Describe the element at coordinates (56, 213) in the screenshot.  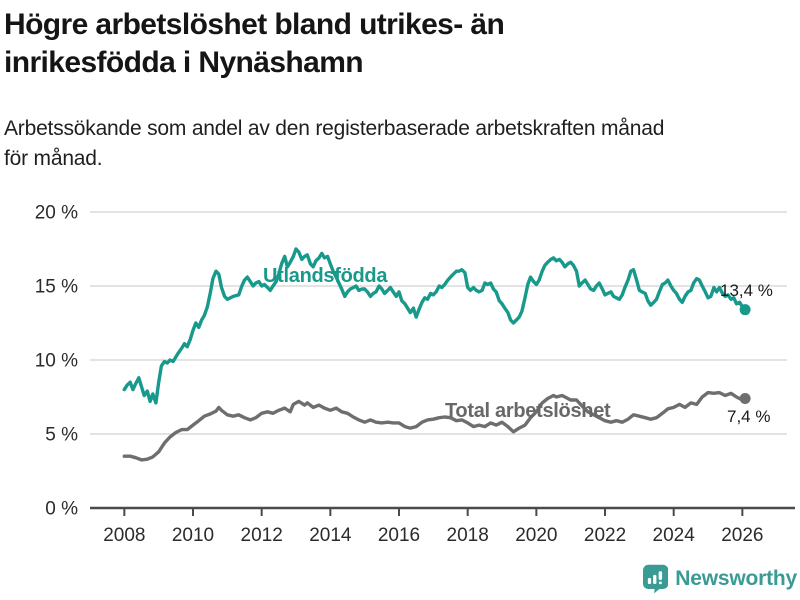
I see `y-axis-tick-label: 20 %` at that location.